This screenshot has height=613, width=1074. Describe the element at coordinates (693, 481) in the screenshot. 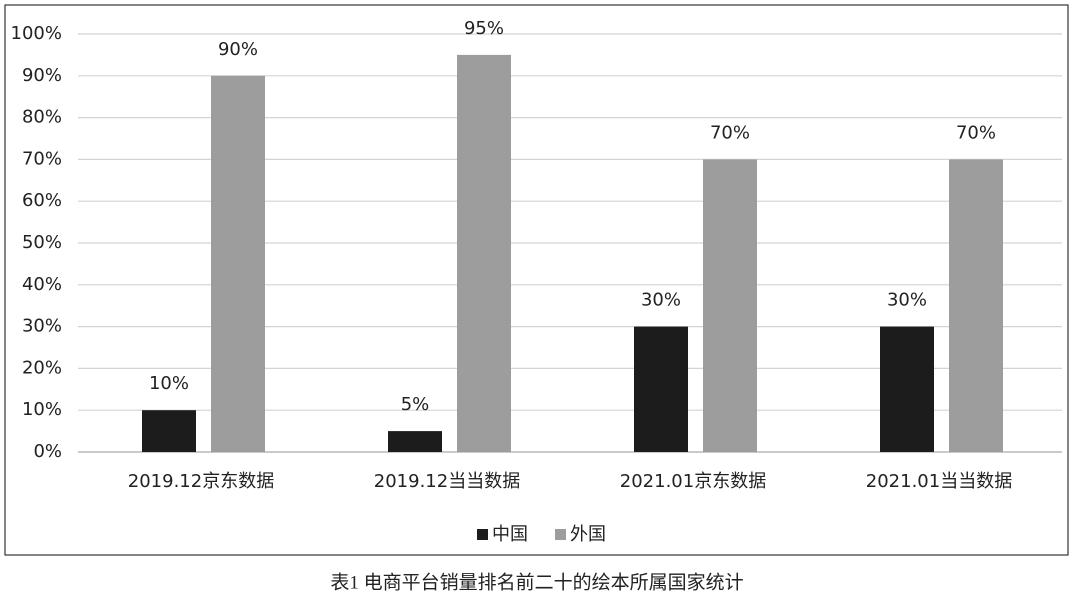

I see `x-tick-label: 2021.01京东数据` at that location.